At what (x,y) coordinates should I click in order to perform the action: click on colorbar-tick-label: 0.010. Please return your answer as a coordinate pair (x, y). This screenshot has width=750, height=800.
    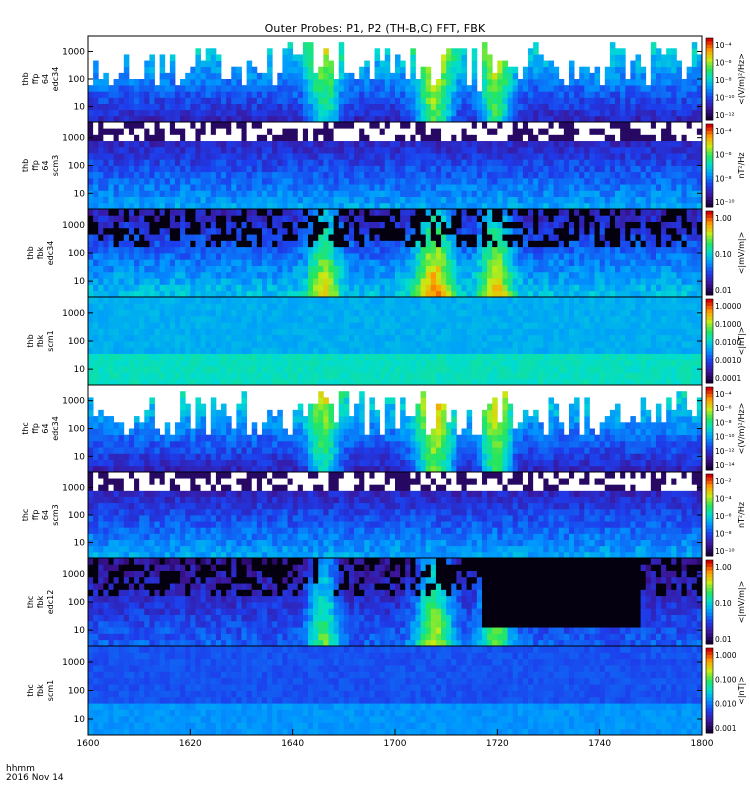
    Looking at the image, I should click on (726, 704).